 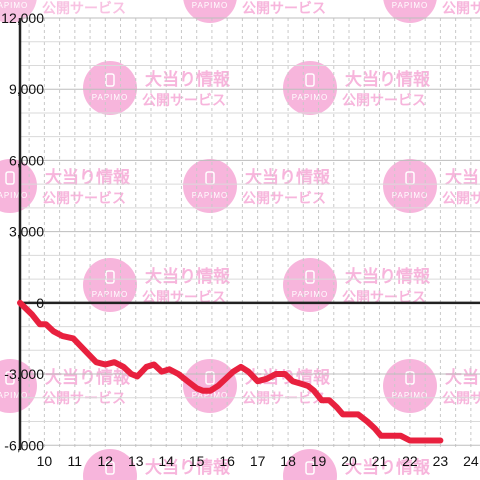 I want to click on x-tick-label: 12, so click(x=106, y=461).